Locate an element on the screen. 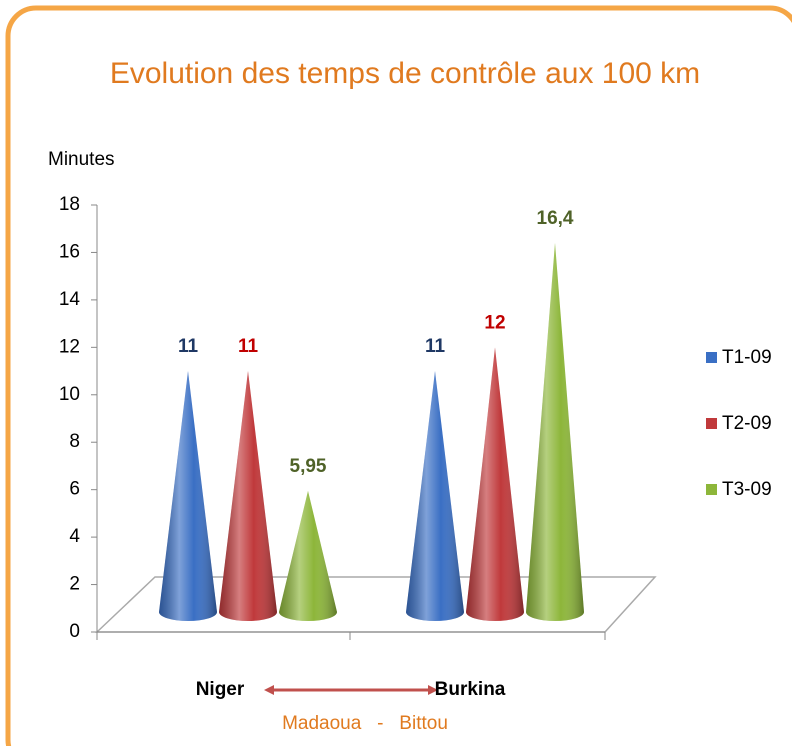  x-tick-label: Burkina is located at coordinates (470, 689).